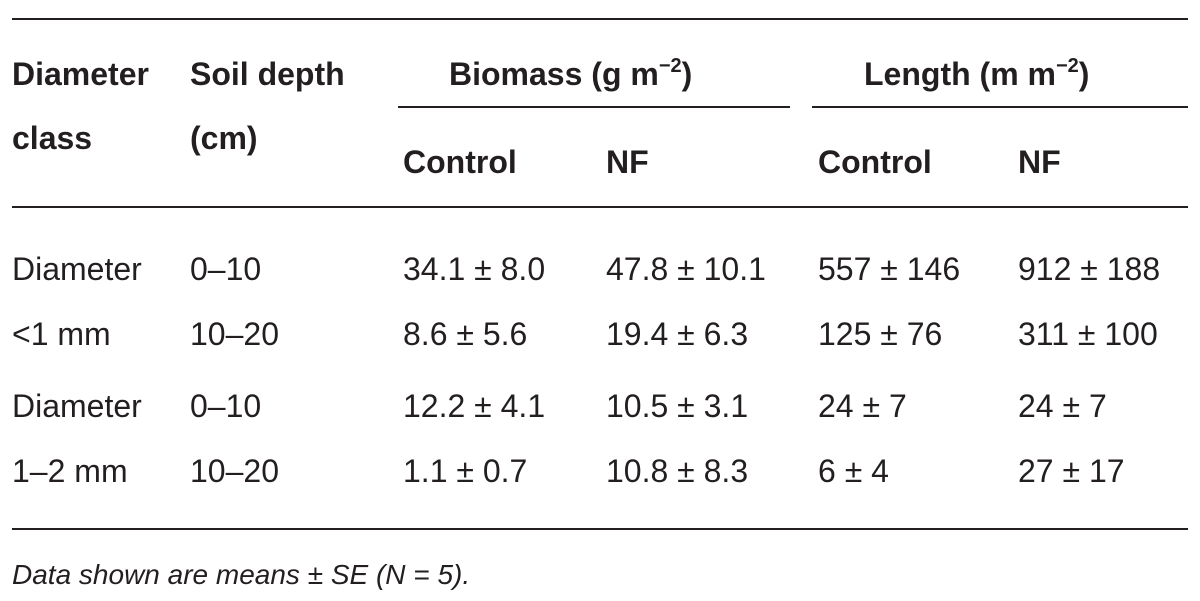 The image size is (1200, 601). What do you see at coordinates (677, 471) in the screenshot?
I see `row4-biomass-nf: 10.8 ± 8.3` at bounding box center [677, 471].